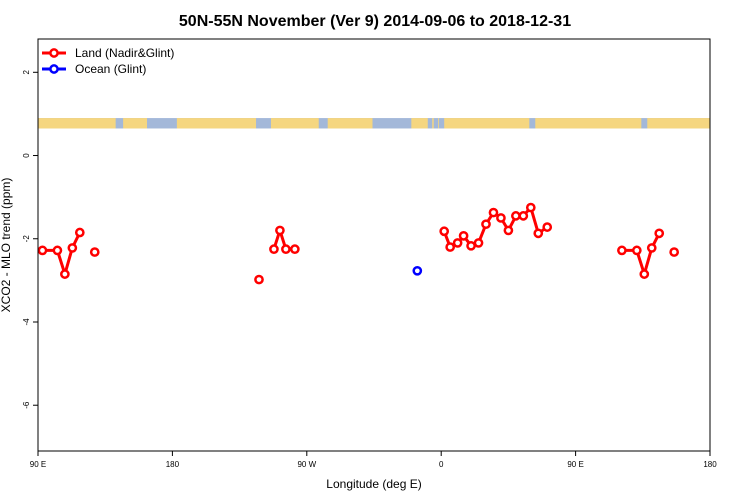 Image resolution: width=750 pixels, height=500 pixels. Describe the element at coordinates (124, 53) in the screenshot. I see `legend-label: Land (Nadir&Glint)` at that location.